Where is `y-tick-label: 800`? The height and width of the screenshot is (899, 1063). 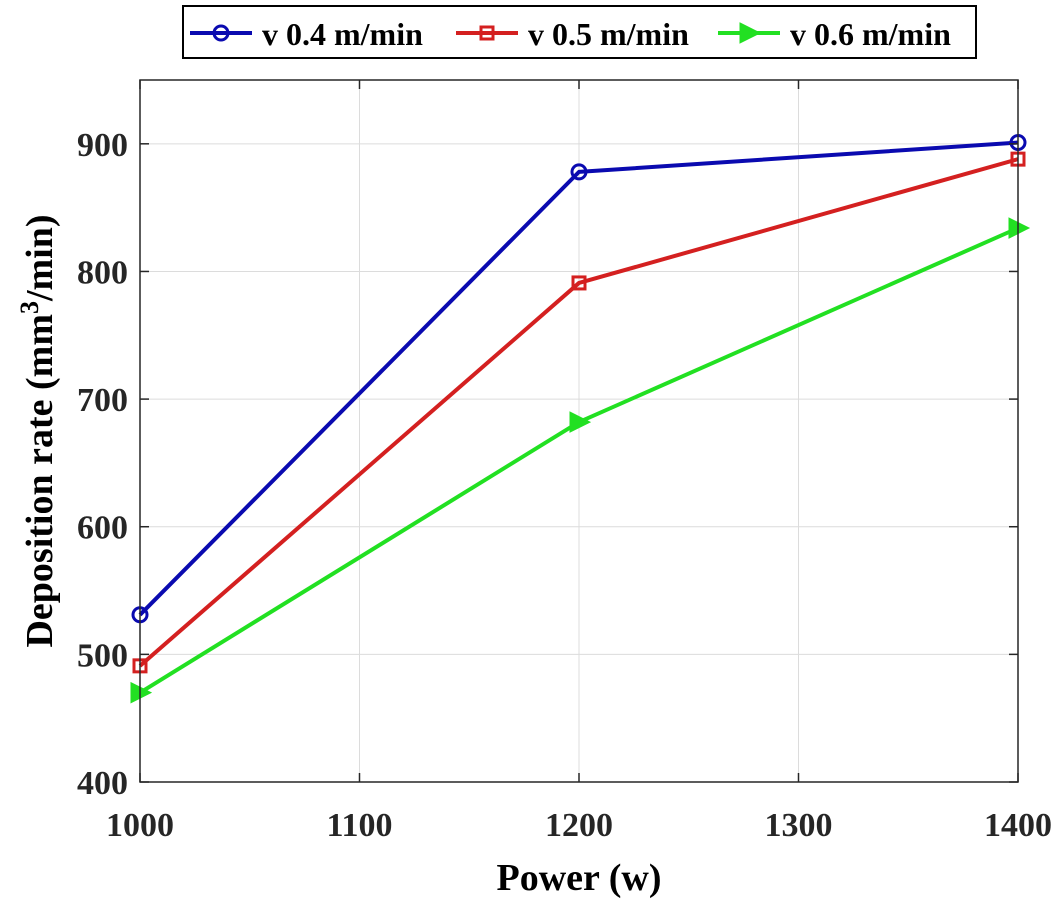
y-tick-label: 800 is located at coordinates (102, 272).